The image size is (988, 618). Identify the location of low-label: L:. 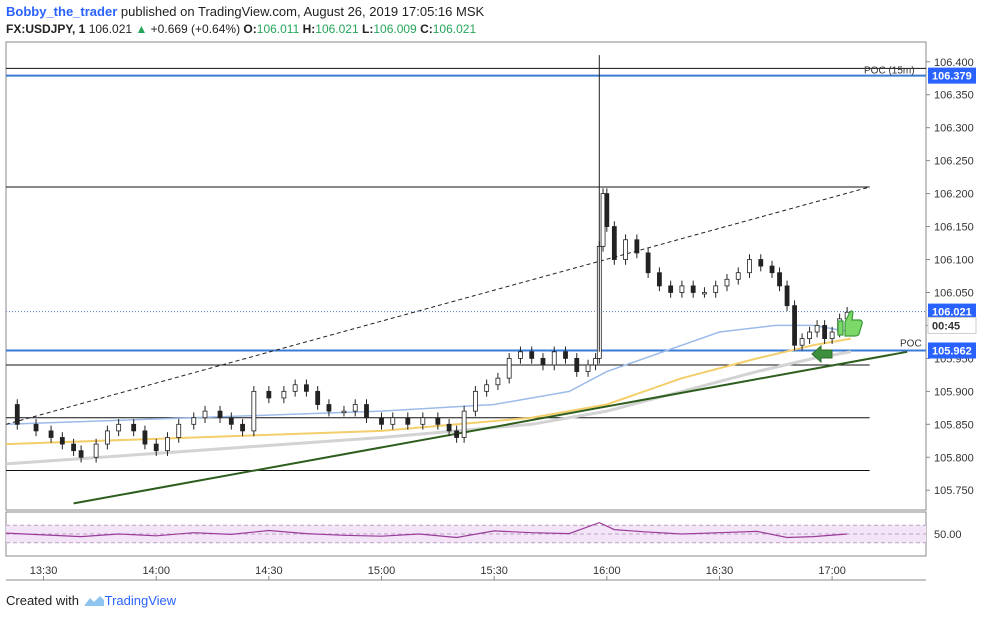
(368, 29).